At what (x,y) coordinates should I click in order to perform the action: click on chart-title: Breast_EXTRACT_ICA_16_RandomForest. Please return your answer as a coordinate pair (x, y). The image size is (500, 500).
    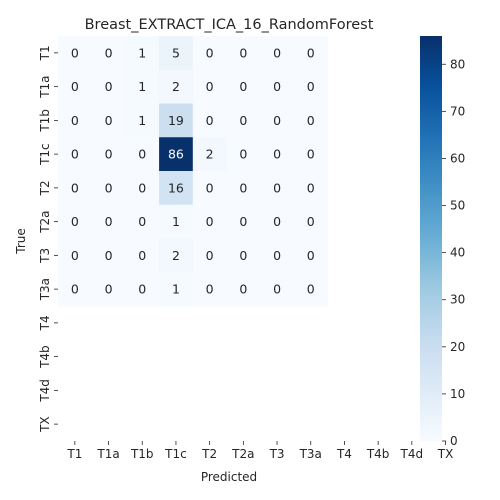
    Looking at the image, I should click on (229, 25).